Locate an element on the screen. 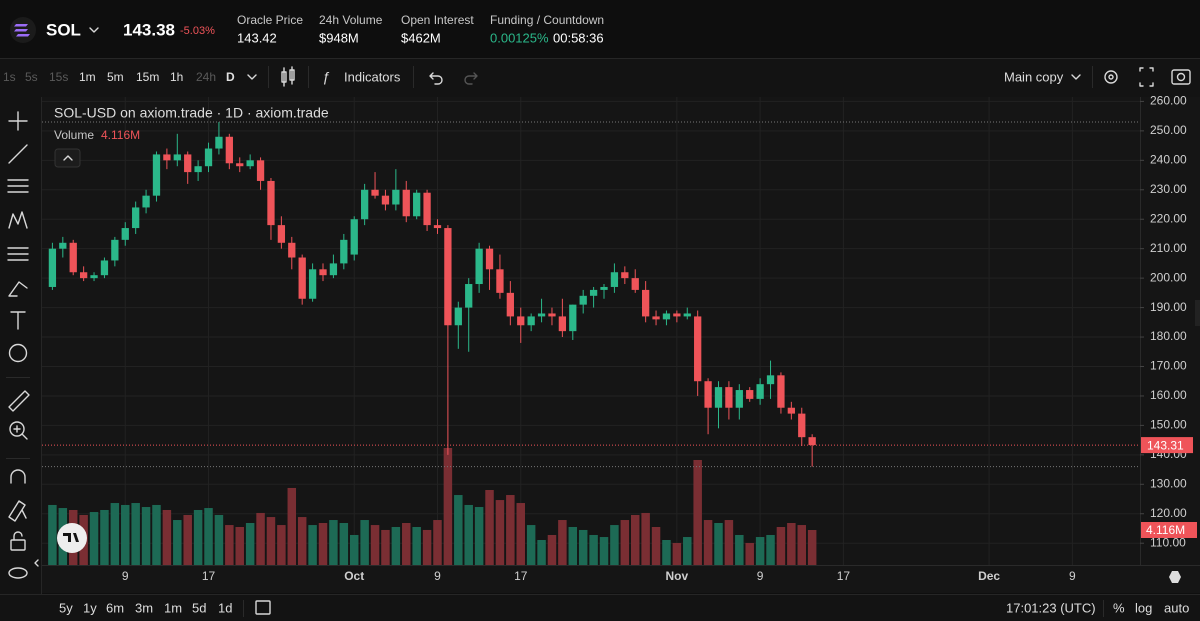  interval-button: 24h is located at coordinates (206, 77).